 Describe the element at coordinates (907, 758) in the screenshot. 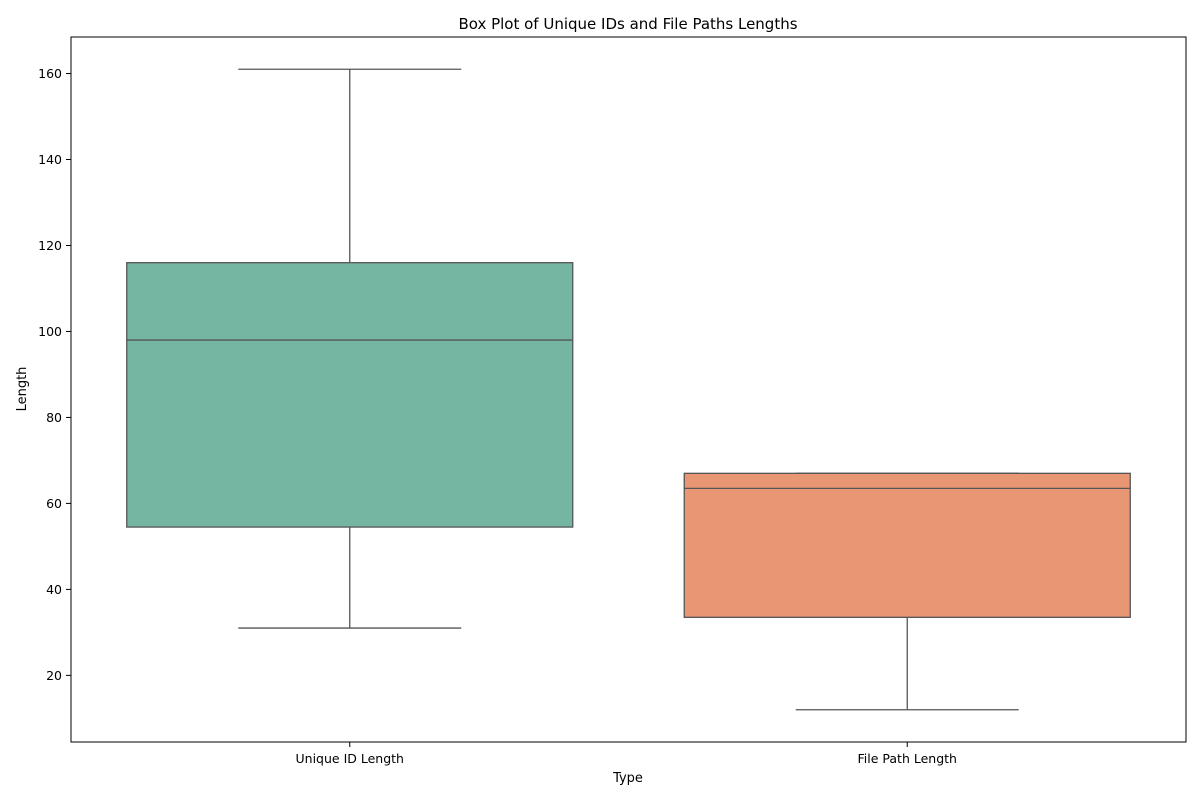

I see `x-tick-label: File Path Length` at that location.